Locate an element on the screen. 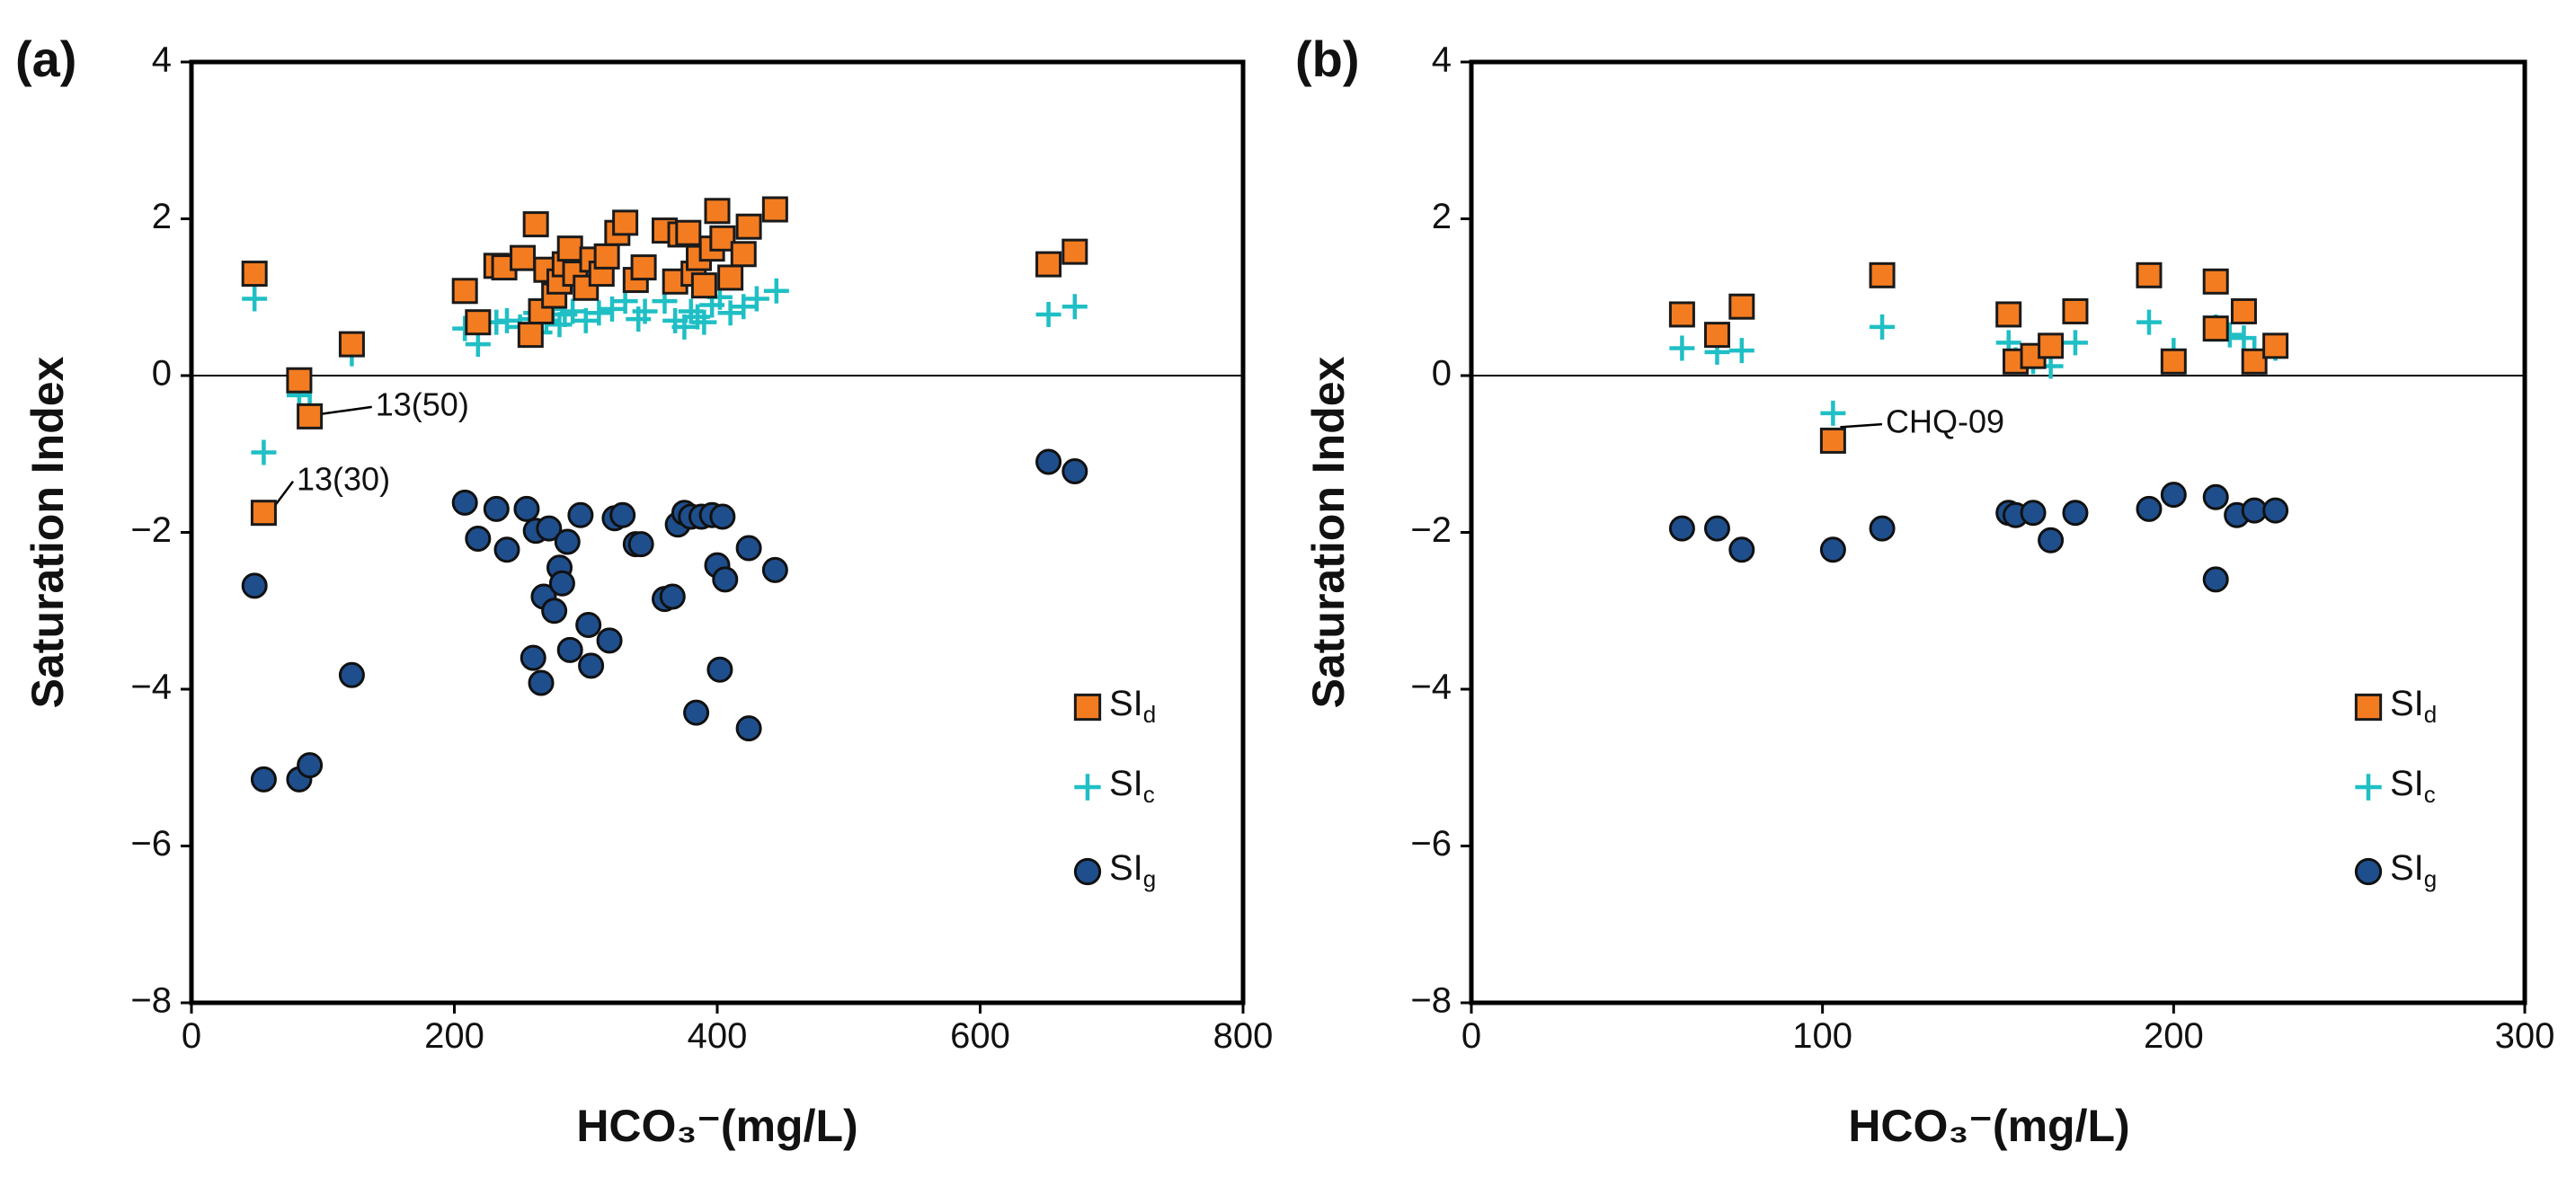 The width and height of the screenshot is (2576, 1178). annotation-label: 13(50) is located at coordinates (422, 403).